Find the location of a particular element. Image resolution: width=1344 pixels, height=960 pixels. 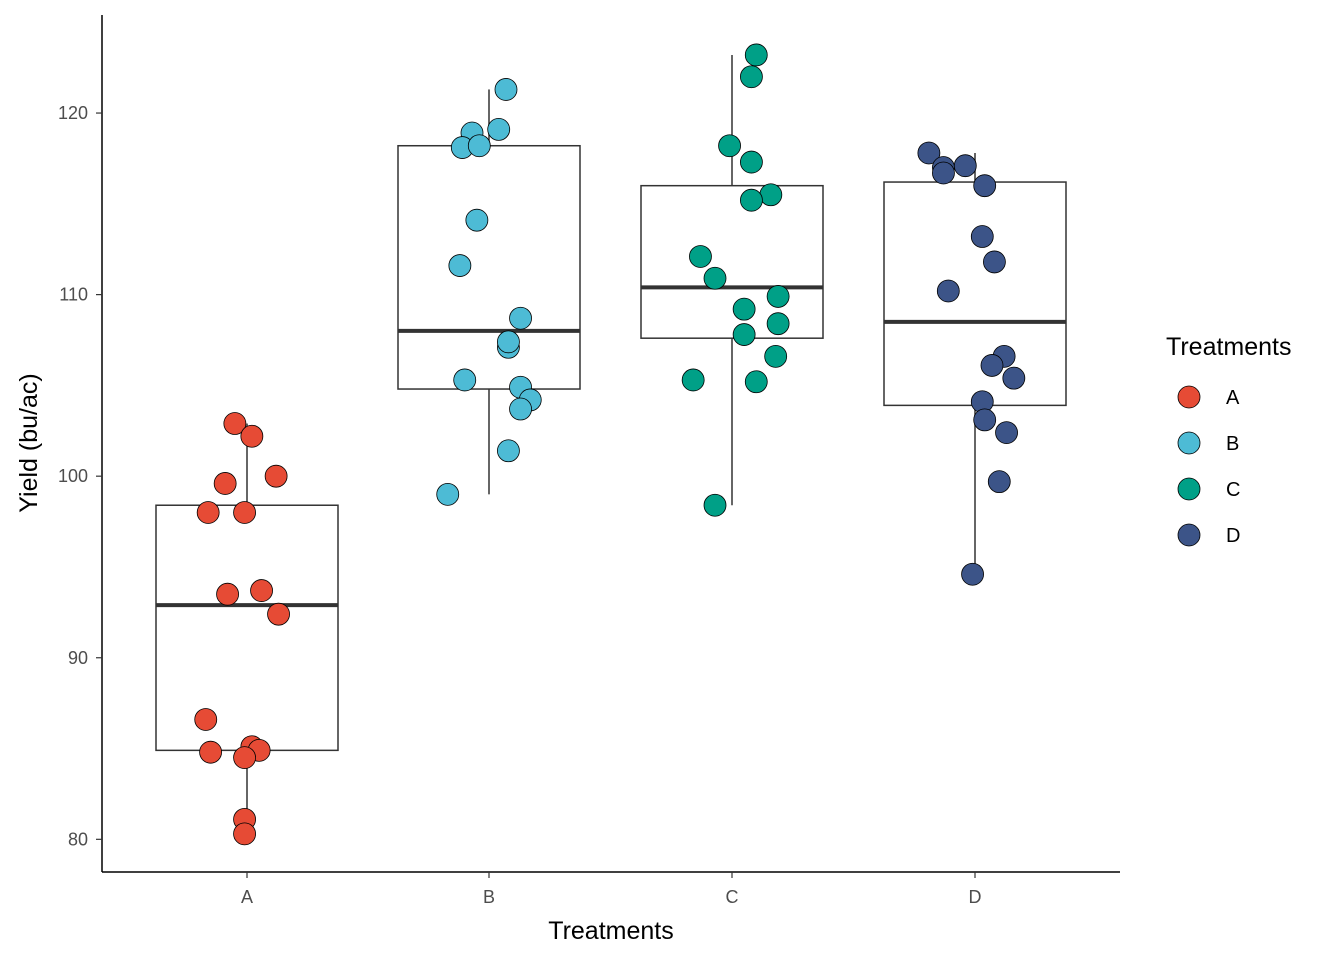

x-tick-label: B is located at coordinates (489, 897).